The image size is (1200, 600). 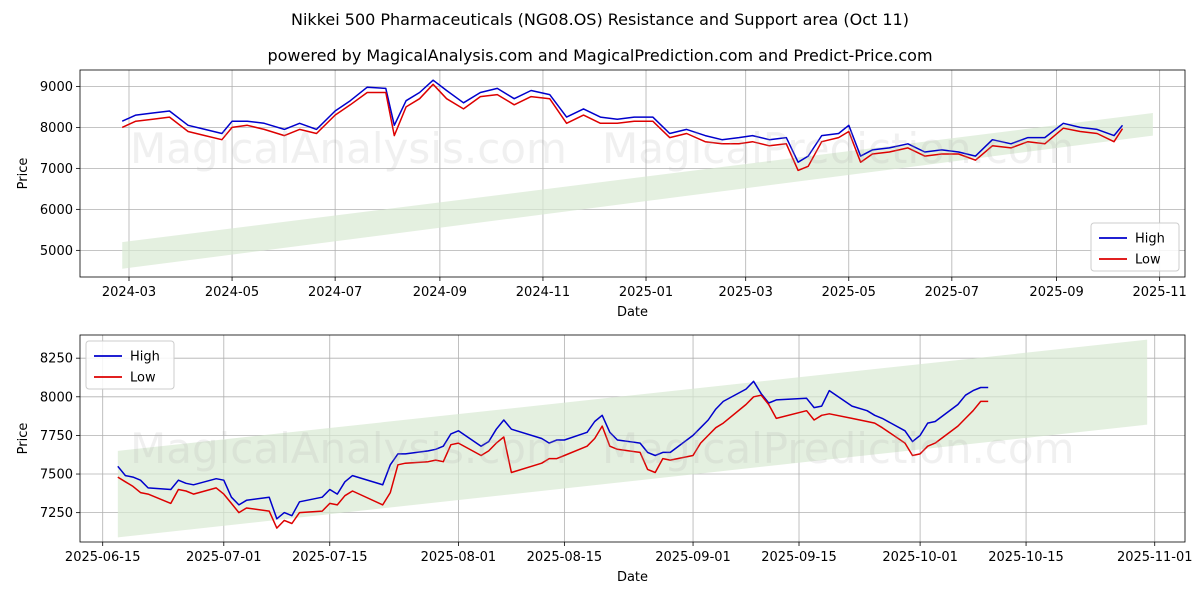 I want to click on panel1-x-tick-label: 2024-11, so click(x=543, y=292).